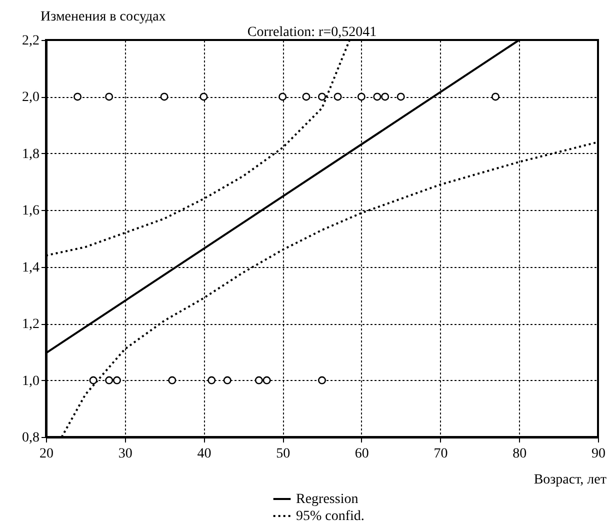 This screenshot has height=531, width=608. I want to click on y-tick-label: 0,8, so click(31, 438).